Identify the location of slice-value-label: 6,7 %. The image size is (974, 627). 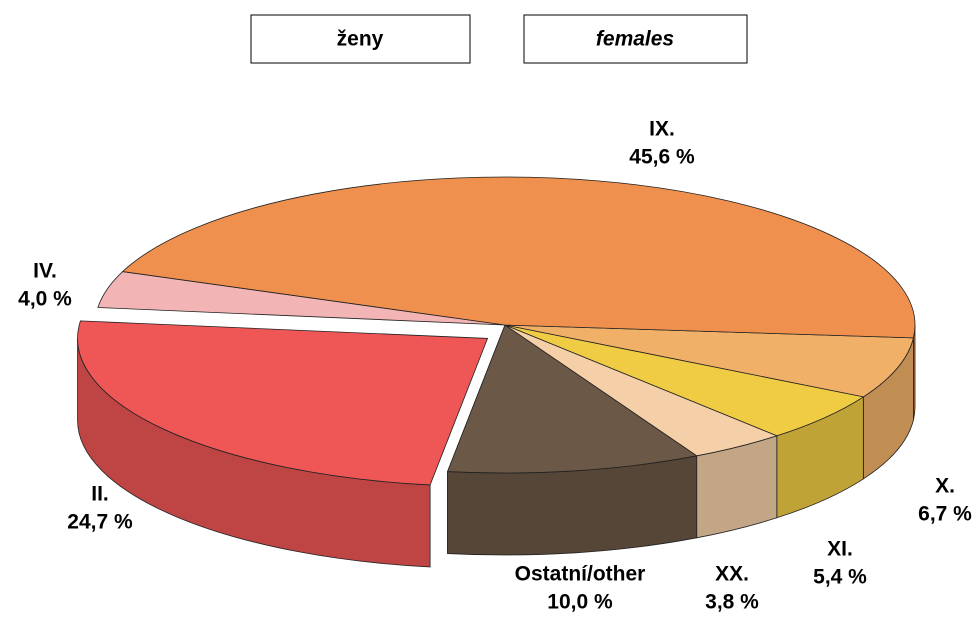
(945, 514).